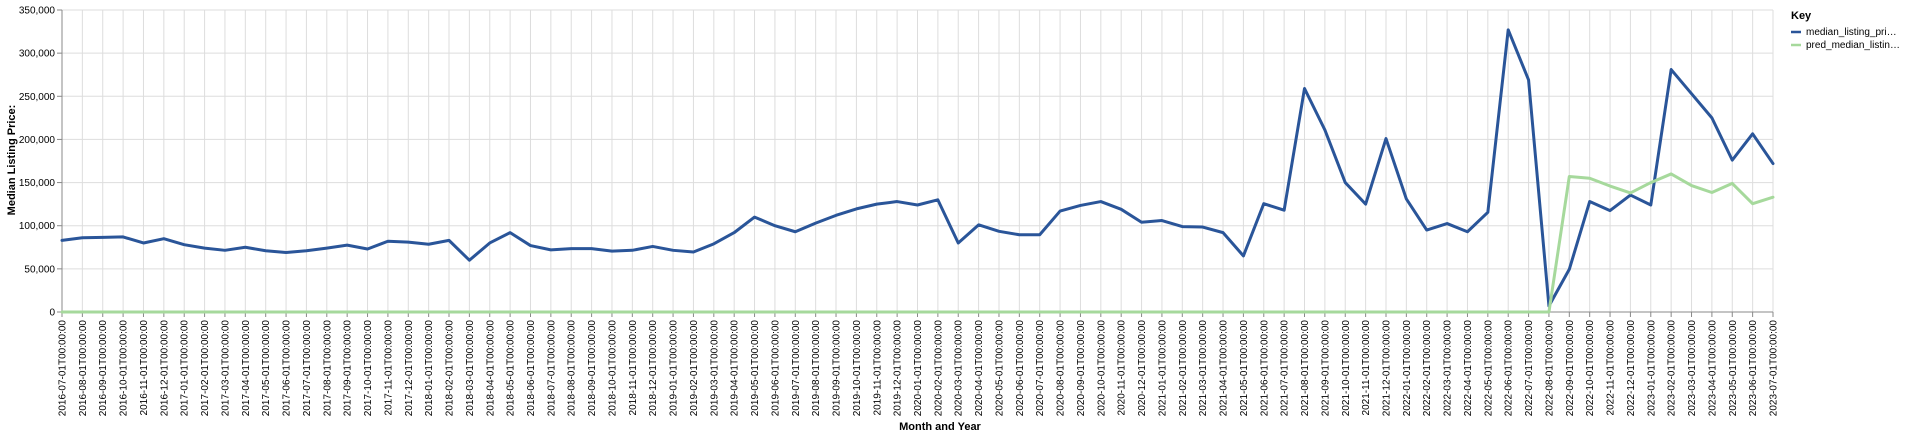 The height and width of the screenshot is (434, 1920). What do you see at coordinates (1264, 368) in the screenshot?
I see `x-tick-label: 2021-06-01T00:00:00` at bounding box center [1264, 368].